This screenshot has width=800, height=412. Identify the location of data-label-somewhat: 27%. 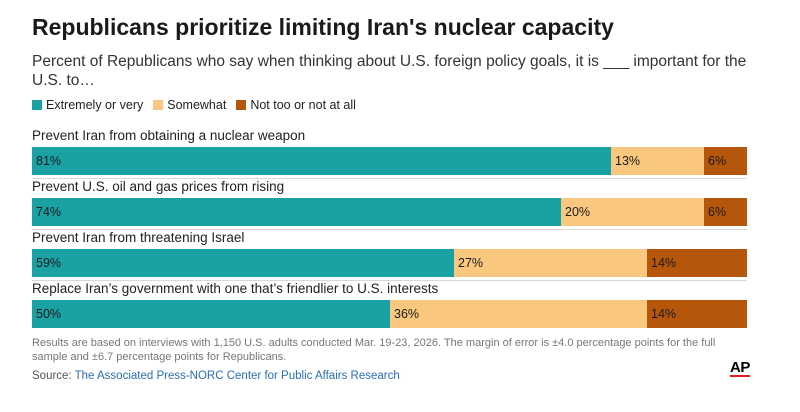
(471, 263).